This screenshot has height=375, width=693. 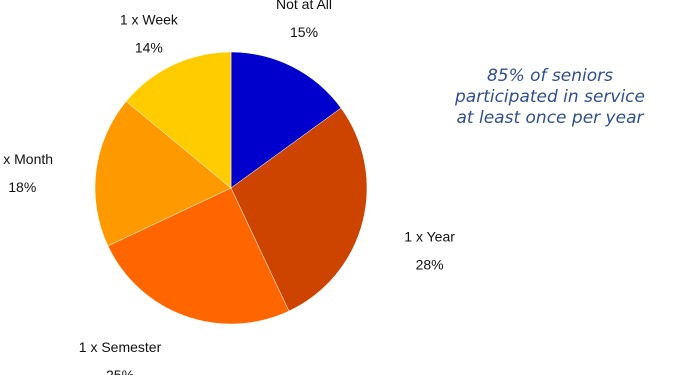 I want to click on pie-slice-1-x-month, so click(x=163, y=173).